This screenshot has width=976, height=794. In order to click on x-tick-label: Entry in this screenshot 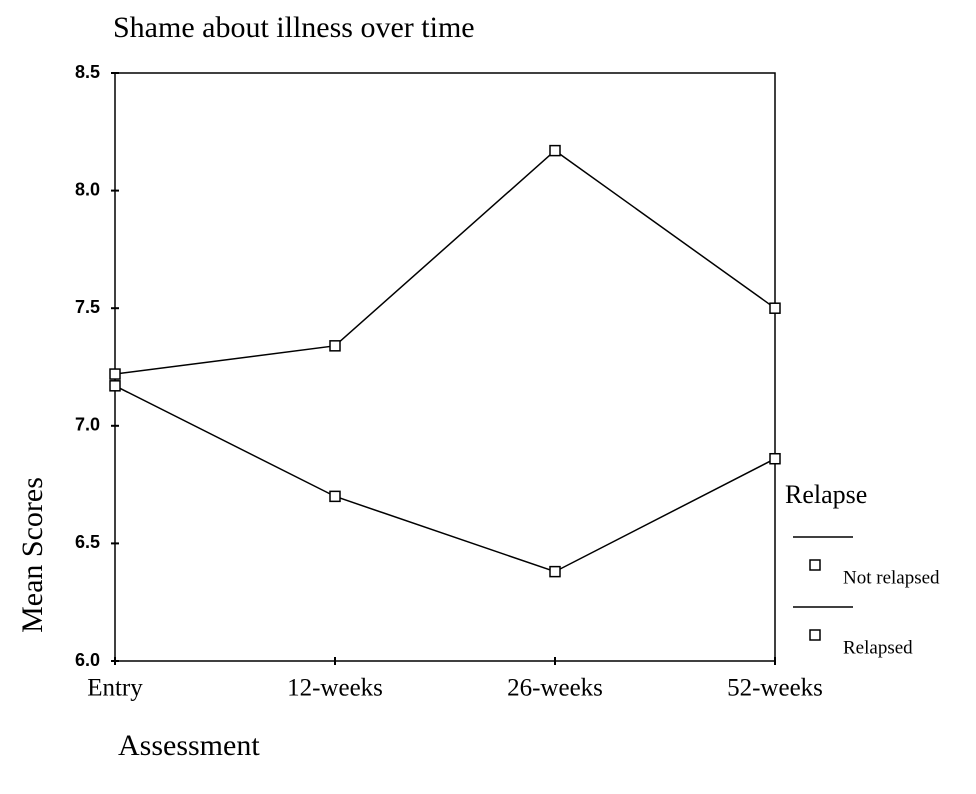, I will do `click(115, 688)`.